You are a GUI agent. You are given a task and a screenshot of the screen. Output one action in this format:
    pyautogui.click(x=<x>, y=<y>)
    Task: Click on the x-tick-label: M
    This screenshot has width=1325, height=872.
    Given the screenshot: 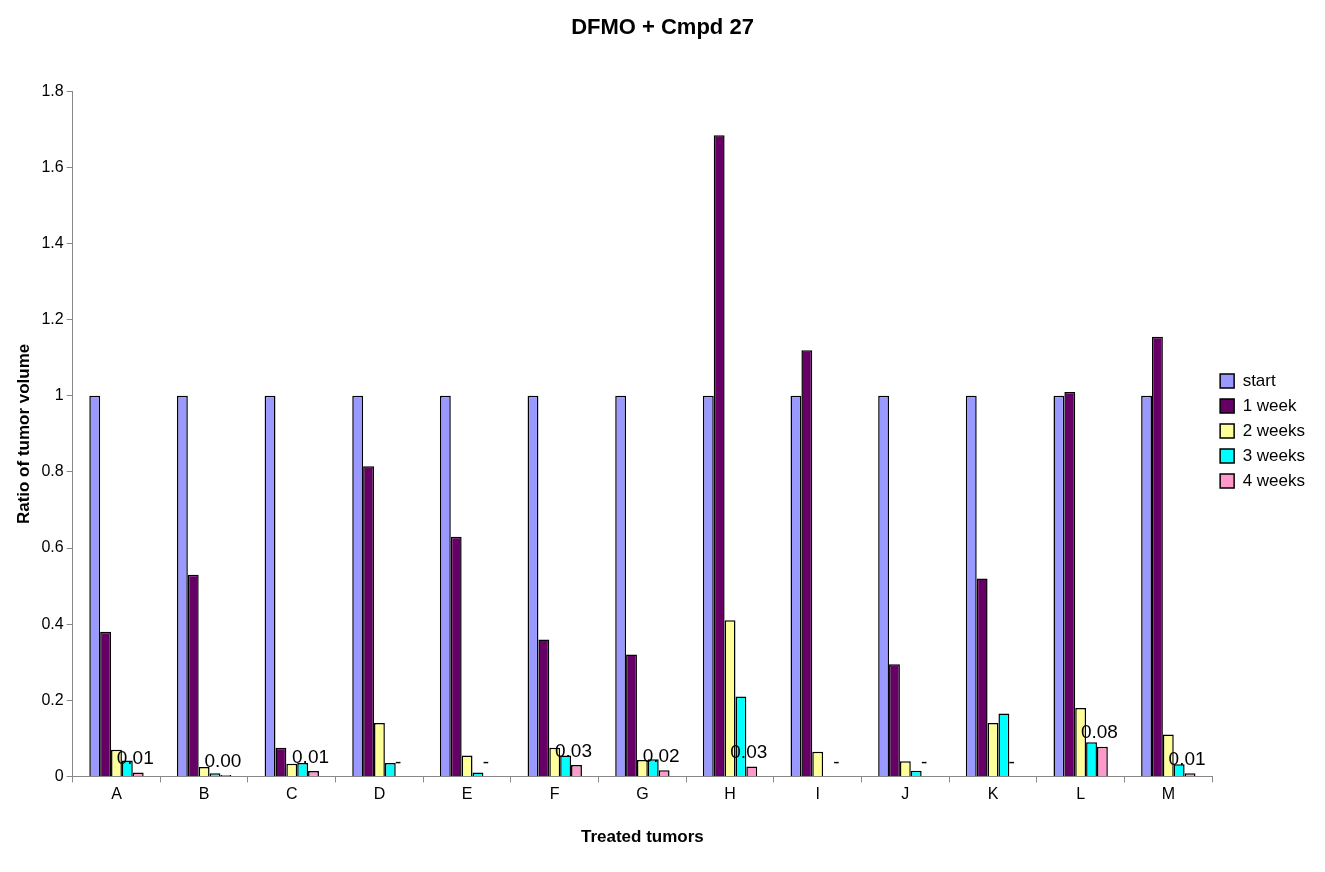 What is the action you would take?
    pyautogui.click(x=1168, y=794)
    